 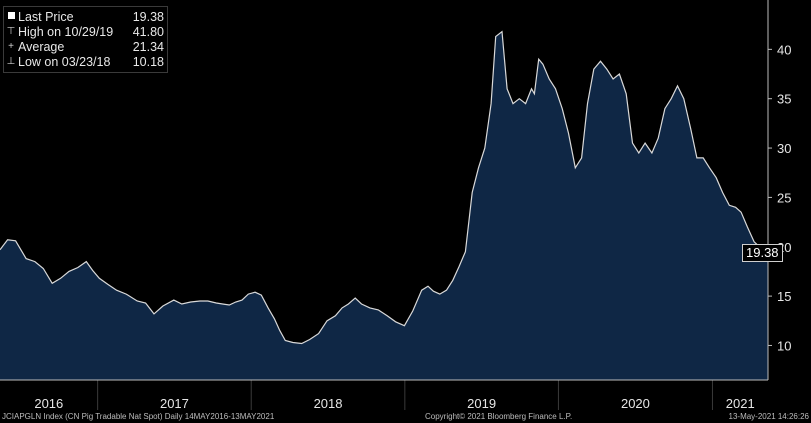 I want to click on legend-last-price: Last Price 19.38, so click(x=85, y=16).